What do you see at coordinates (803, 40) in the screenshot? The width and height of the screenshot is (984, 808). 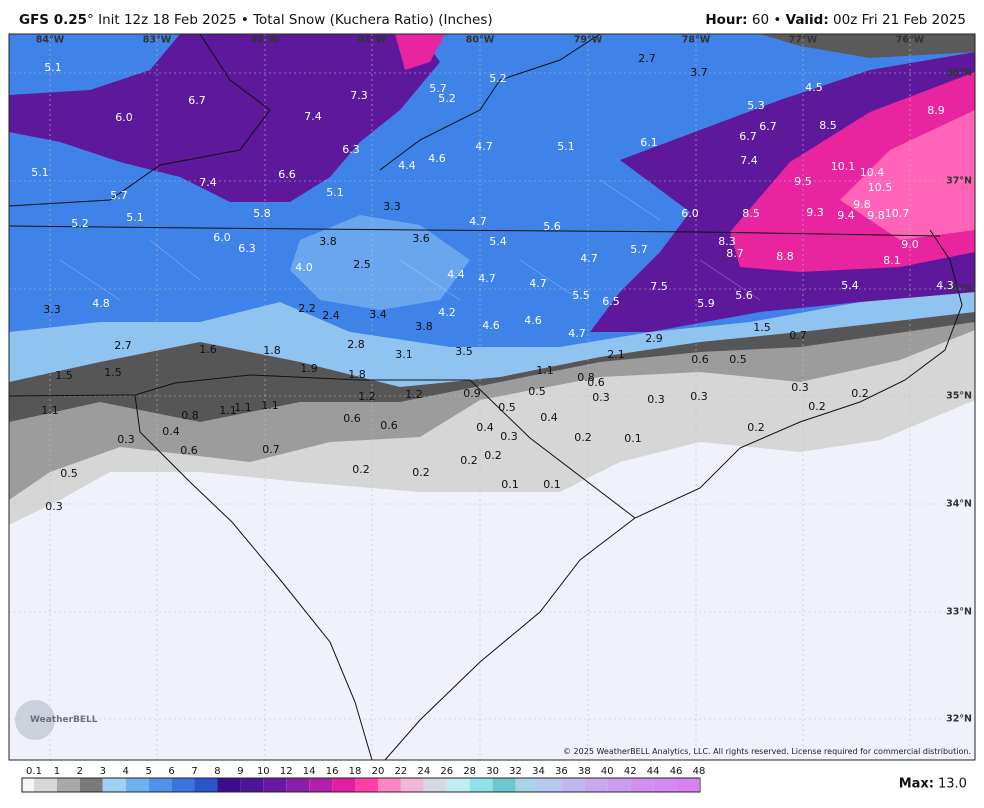 I see `lon-label: 77°W` at bounding box center [803, 40].